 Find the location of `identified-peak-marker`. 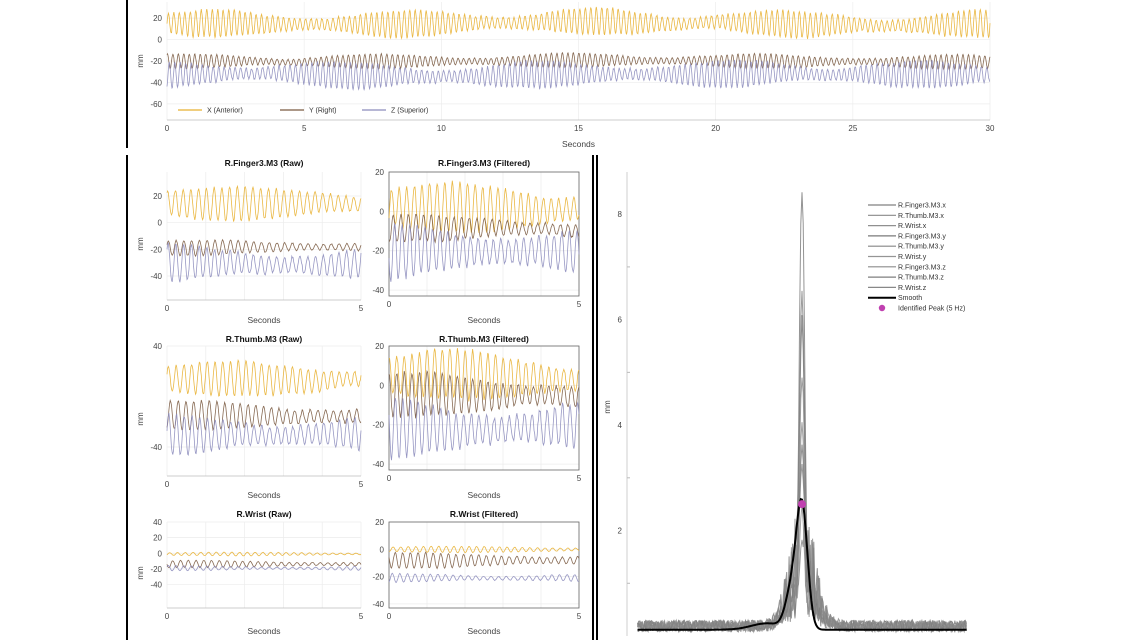

identified-peak-marker is located at coordinates (802, 504).